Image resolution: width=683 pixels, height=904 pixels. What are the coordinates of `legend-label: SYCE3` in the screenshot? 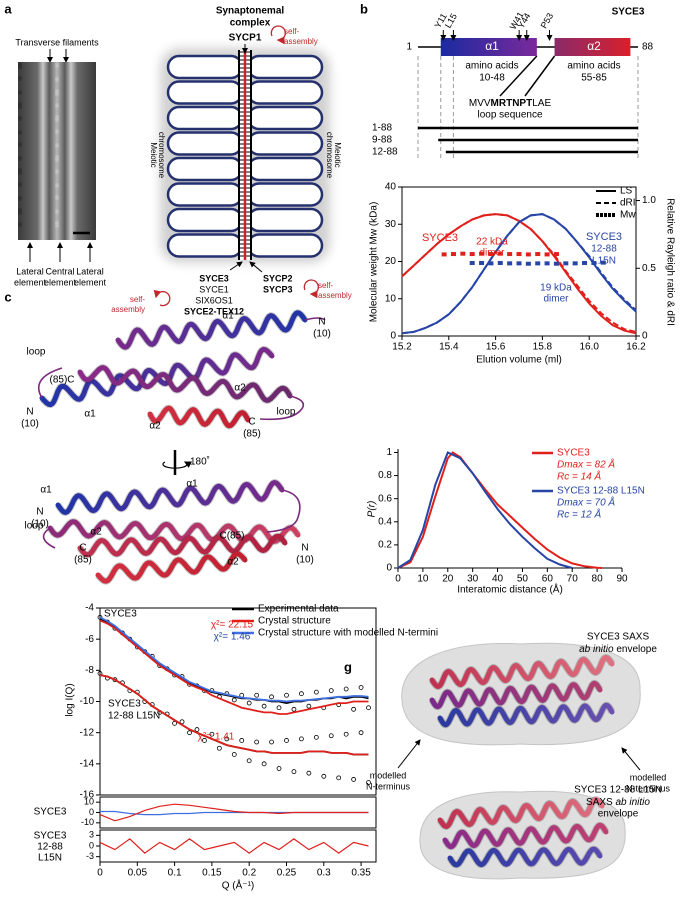 It's located at (573, 453).